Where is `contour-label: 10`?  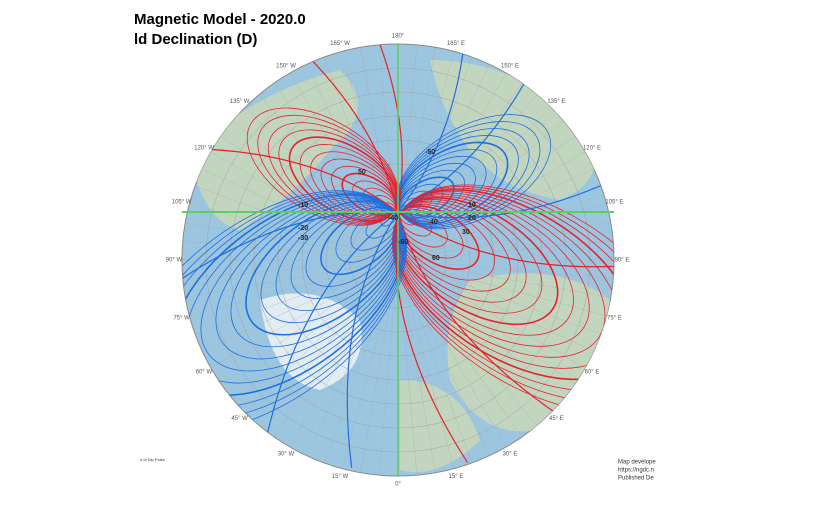 contour-label: 10 is located at coordinates (472, 205).